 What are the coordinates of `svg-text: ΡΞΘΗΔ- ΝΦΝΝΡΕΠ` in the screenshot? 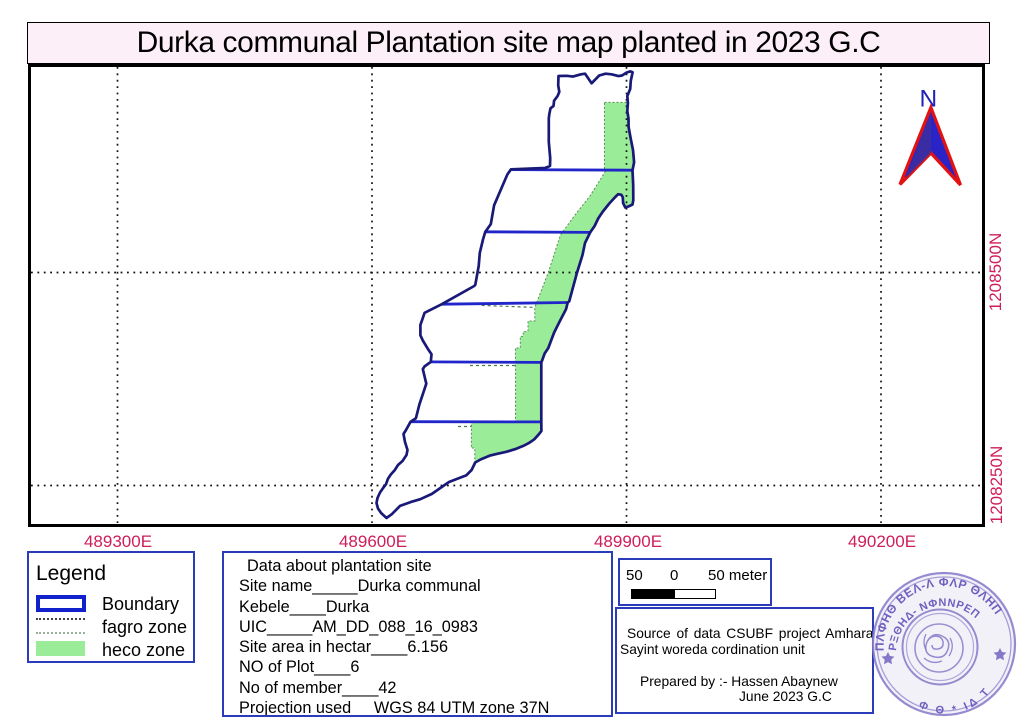 It's located at (934, 624).